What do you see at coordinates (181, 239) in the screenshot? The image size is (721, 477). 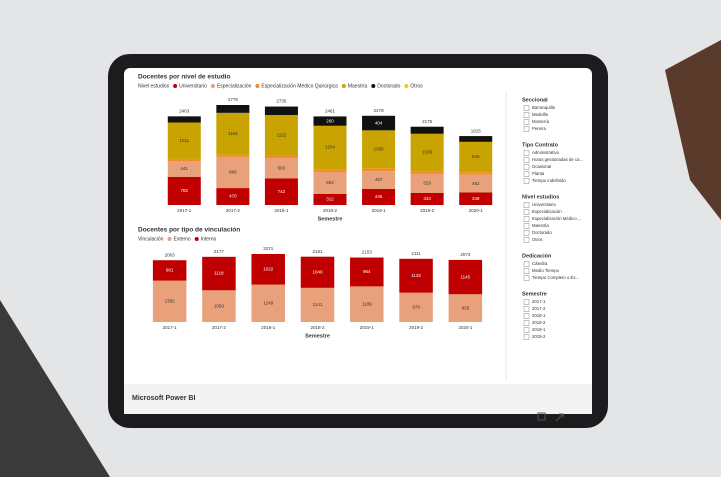 I see `legend-label: Externo` at bounding box center [181, 239].